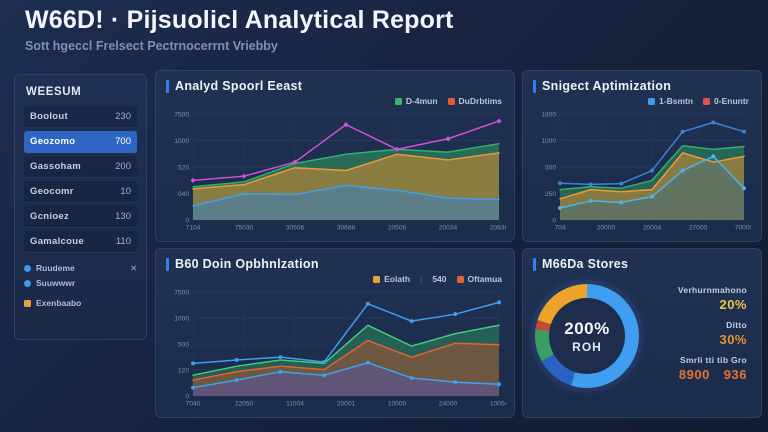 The height and width of the screenshot is (432, 768). What do you see at coordinates (133, 268) in the screenshot?
I see `small-cross-icon: ✕` at bounding box center [133, 268].